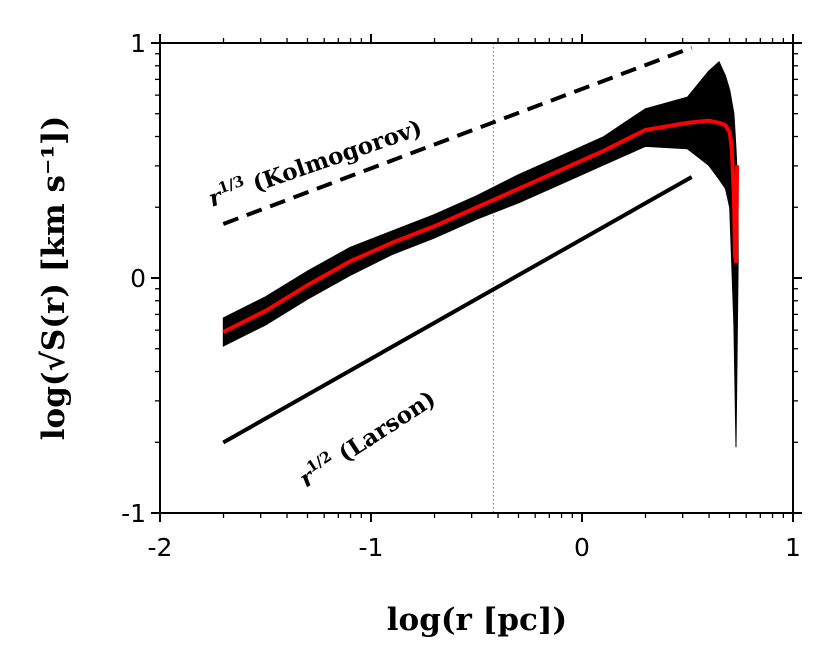  I want to click on x-tick-label: -1, so click(371, 547).